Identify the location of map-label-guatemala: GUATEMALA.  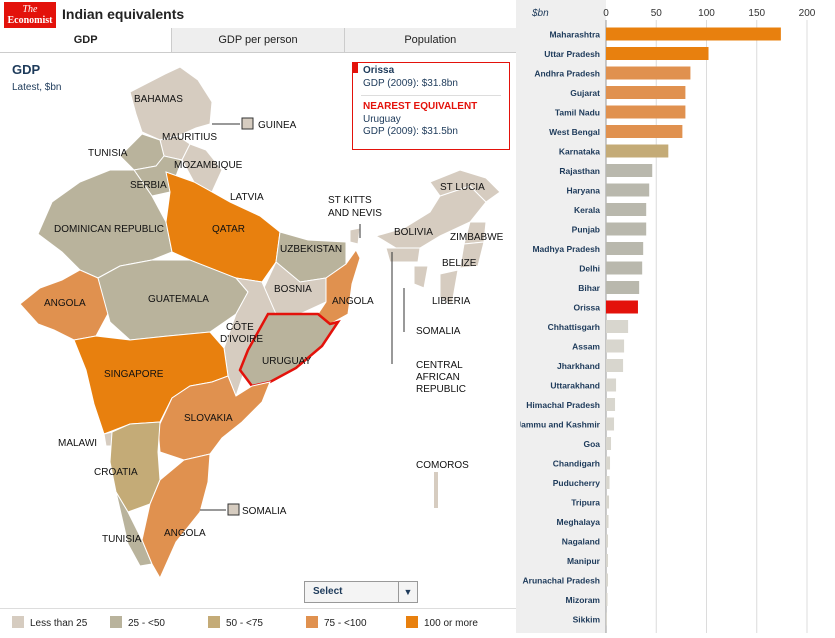
(178, 299).